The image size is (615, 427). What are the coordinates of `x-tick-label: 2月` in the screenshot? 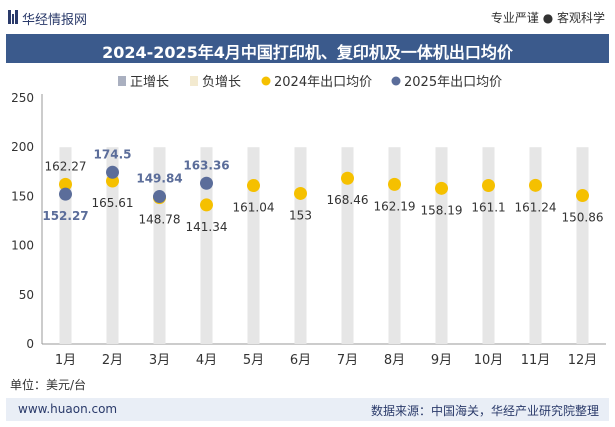 It's located at (112, 360).